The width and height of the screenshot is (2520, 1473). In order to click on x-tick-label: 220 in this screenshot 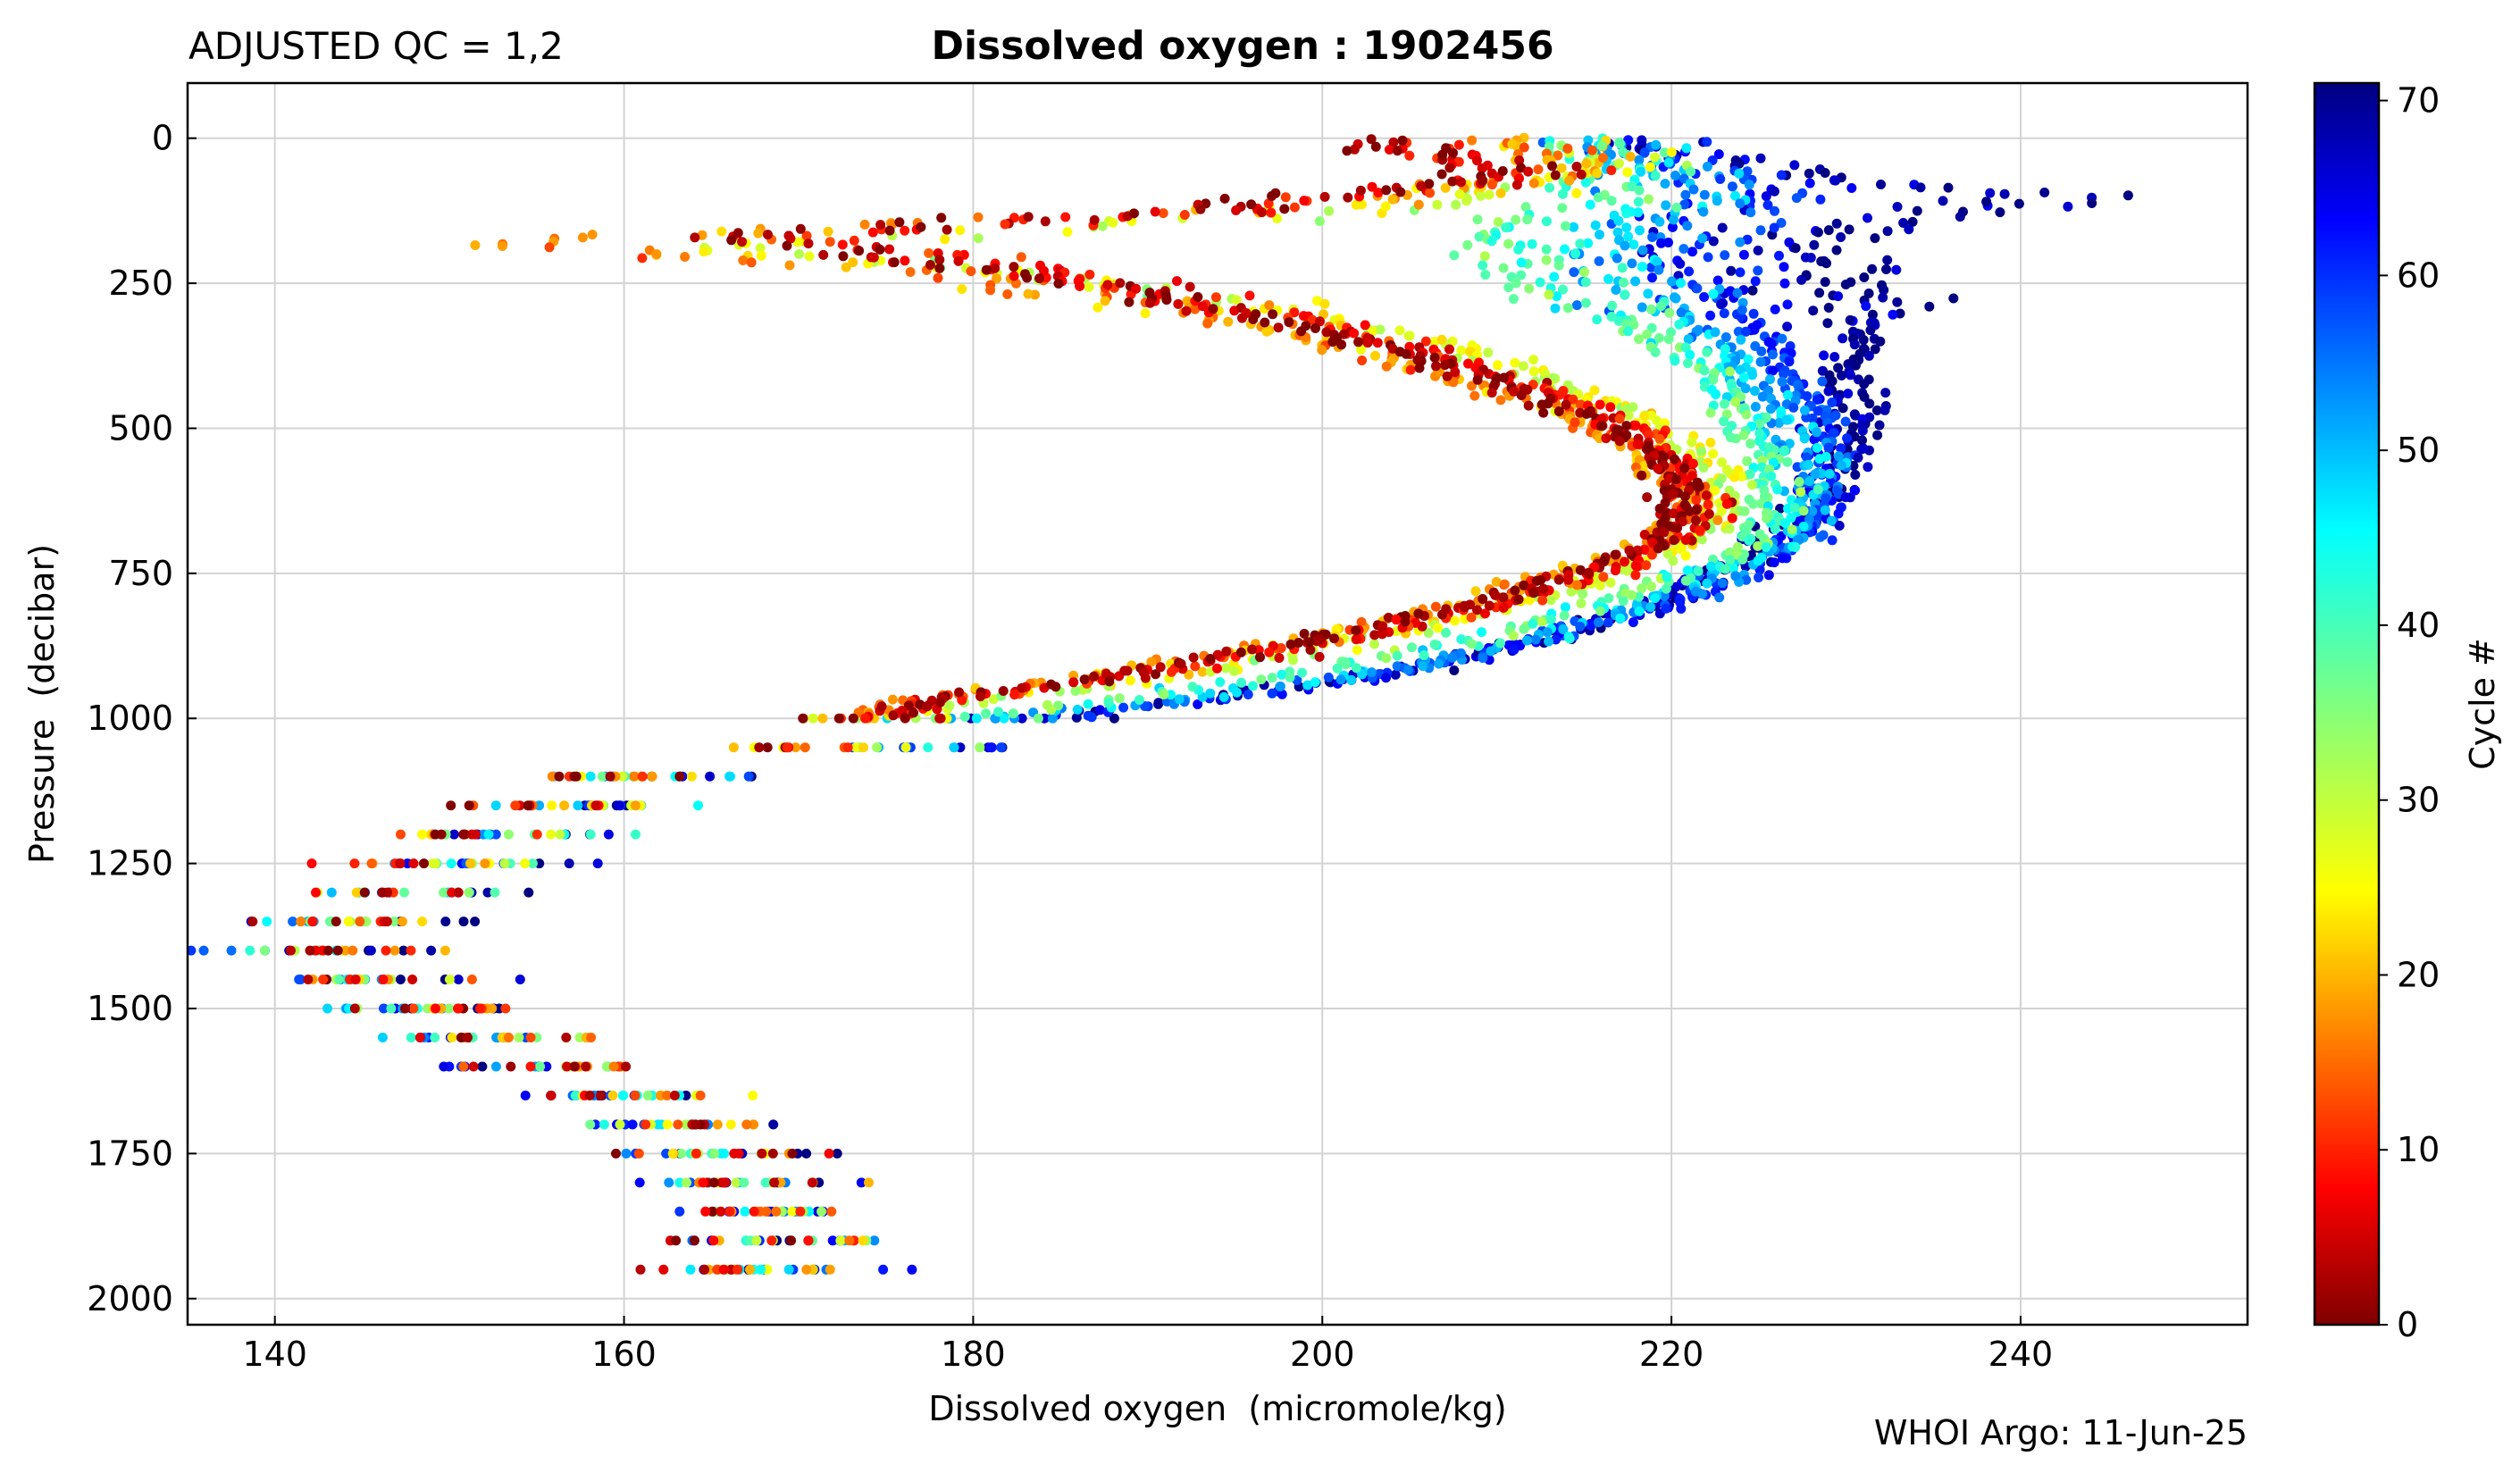, I will do `click(1671, 1354)`.